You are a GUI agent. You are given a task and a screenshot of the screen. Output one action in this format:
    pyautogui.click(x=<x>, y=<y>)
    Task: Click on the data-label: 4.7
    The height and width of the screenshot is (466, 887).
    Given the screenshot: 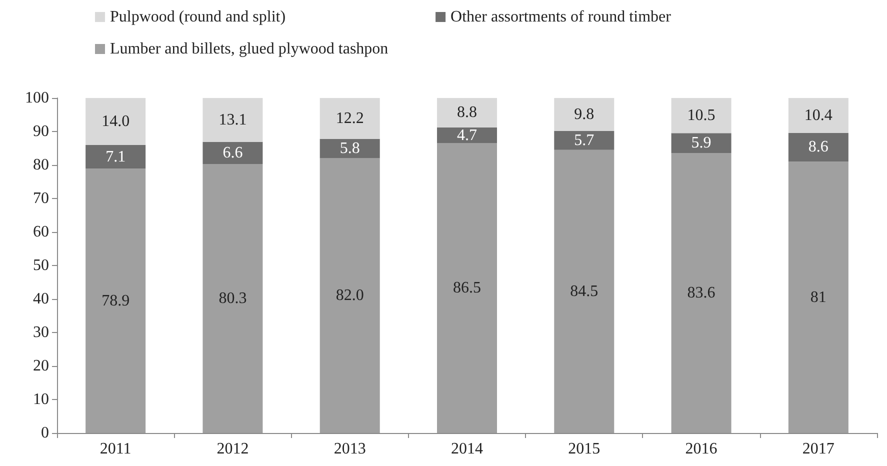 What is the action you would take?
    pyautogui.click(x=467, y=135)
    